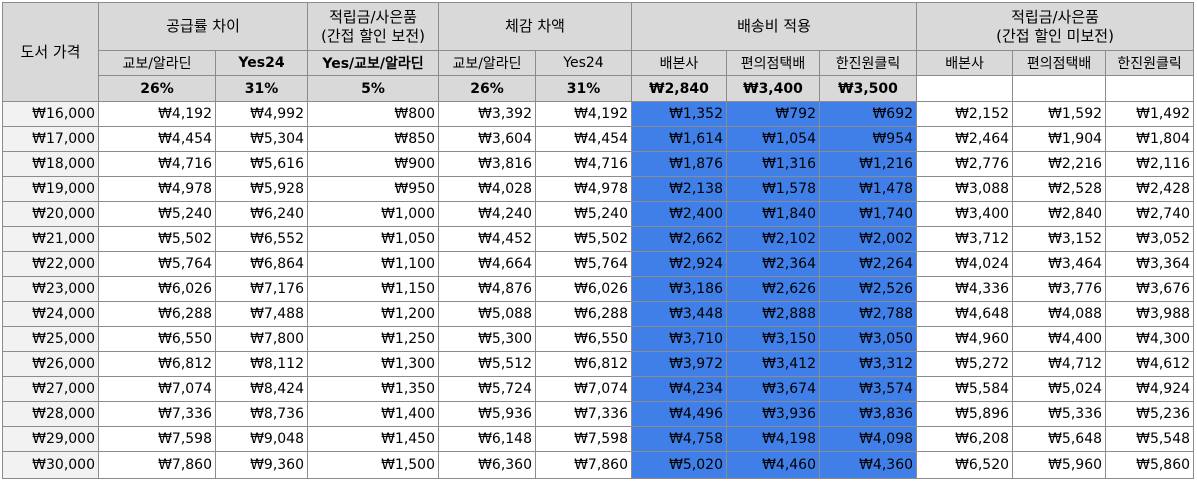  Describe the element at coordinates (157, 439) in the screenshot. I see `value-cell: ₩7,598` at that location.